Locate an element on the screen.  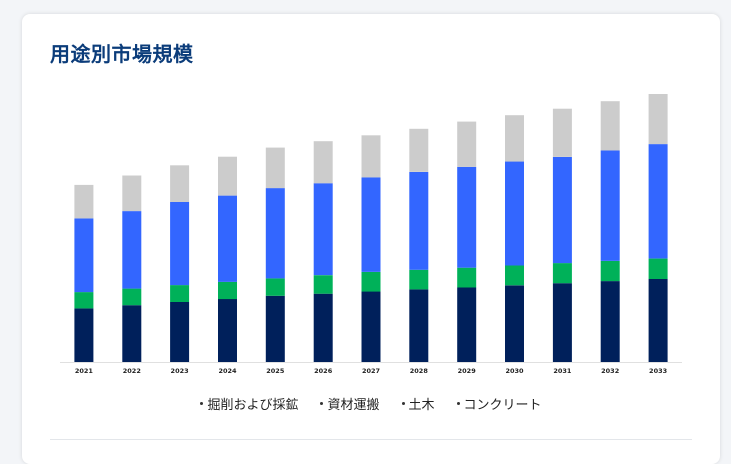
page-title: 用途別市場規模 is located at coordinates (122, 54).